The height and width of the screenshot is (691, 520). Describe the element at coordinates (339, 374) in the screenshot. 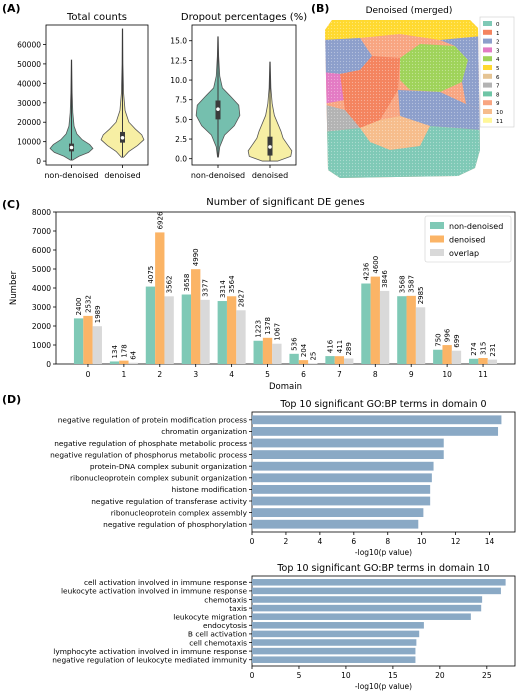

I see `x-tick-label: 7` at that location.